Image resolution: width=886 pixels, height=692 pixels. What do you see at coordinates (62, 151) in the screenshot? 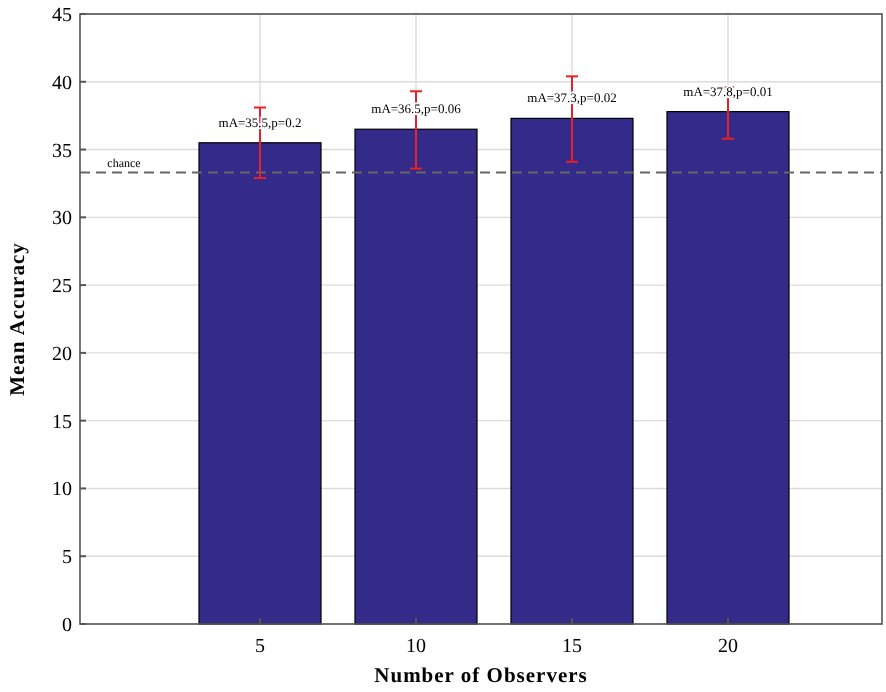
I see `y-tick-label: 35` at bounding box center [62, 151].